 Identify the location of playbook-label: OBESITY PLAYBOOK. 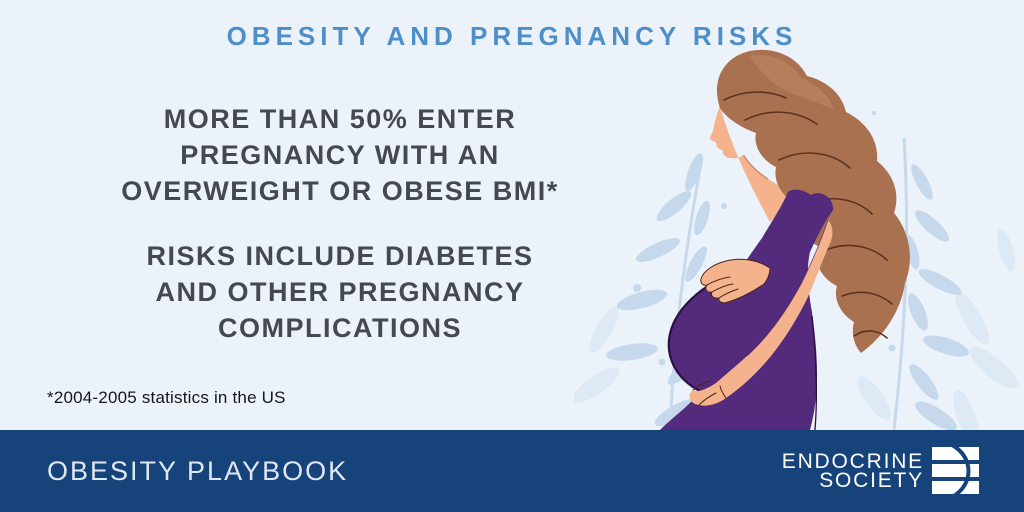
(198, 470).